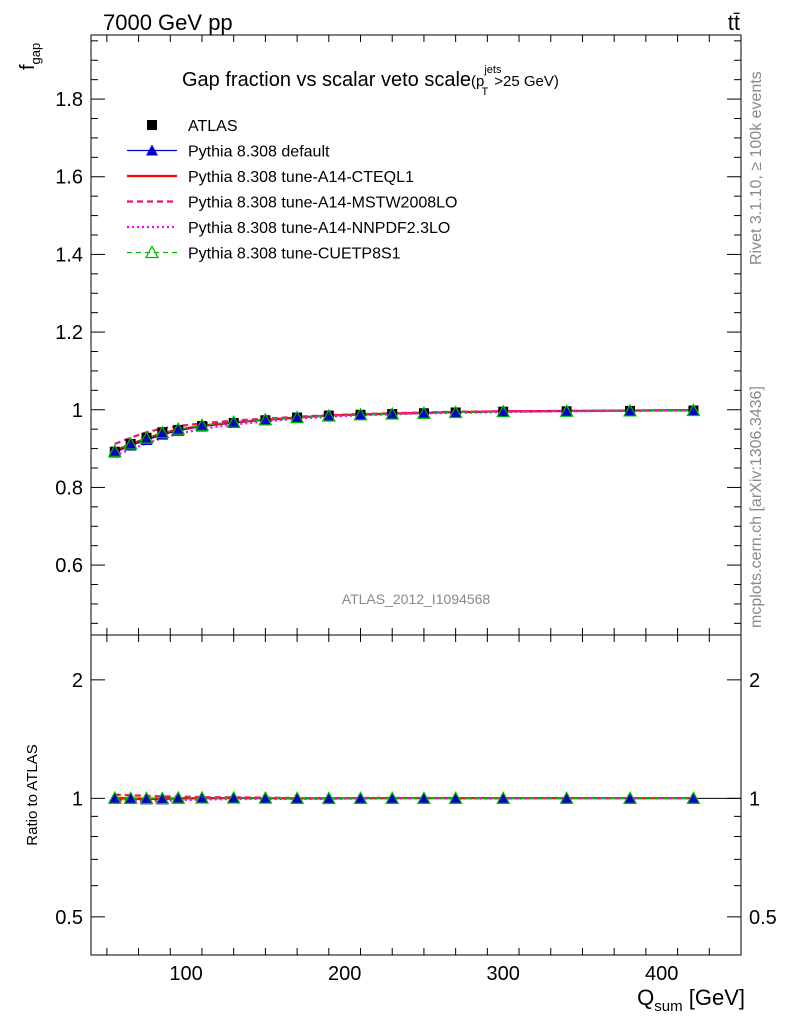 The height and width of the screenshot is (1024, 786). Describe the element at coordinates (661, 974) in the screenshot. I see `xtick-label: 400` at that location.